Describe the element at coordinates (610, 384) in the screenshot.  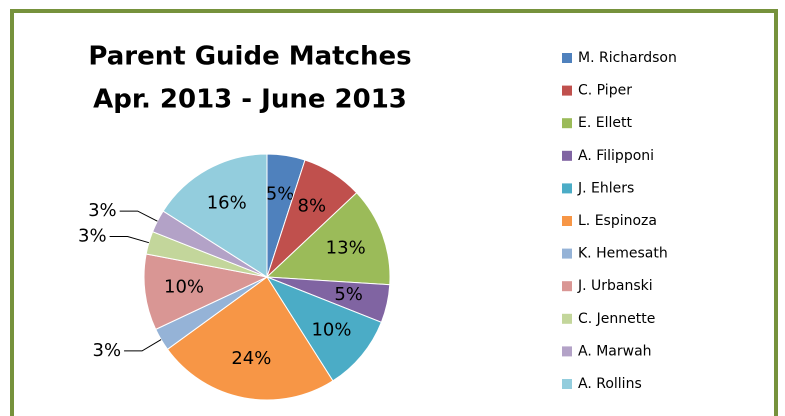
I see `legend-label: A. Rollins` at that location.